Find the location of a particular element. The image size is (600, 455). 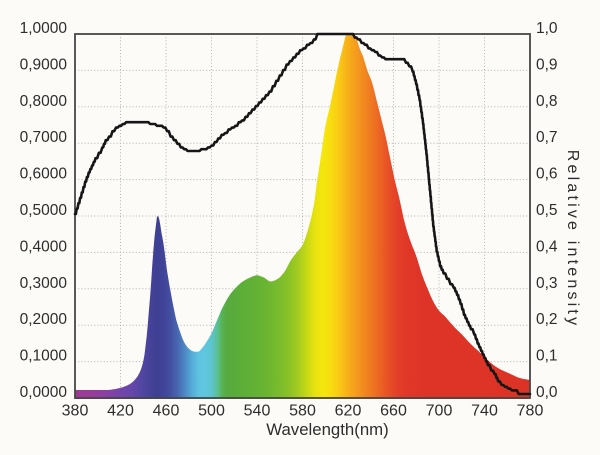

svg-text: 1,0000 is located at coordinates (44, 28).